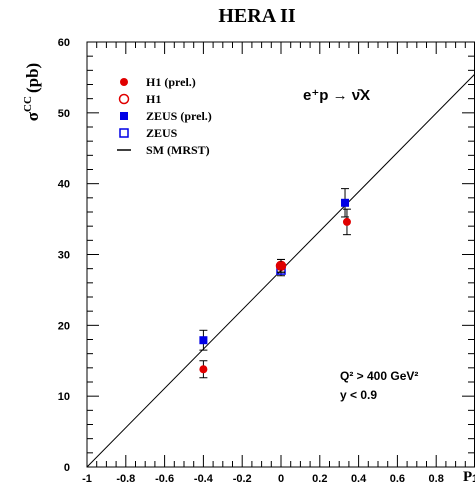  Describe the element at coordinates (204, 479) in the screenshot. I see `x-tick-label: -0.4` at that location.